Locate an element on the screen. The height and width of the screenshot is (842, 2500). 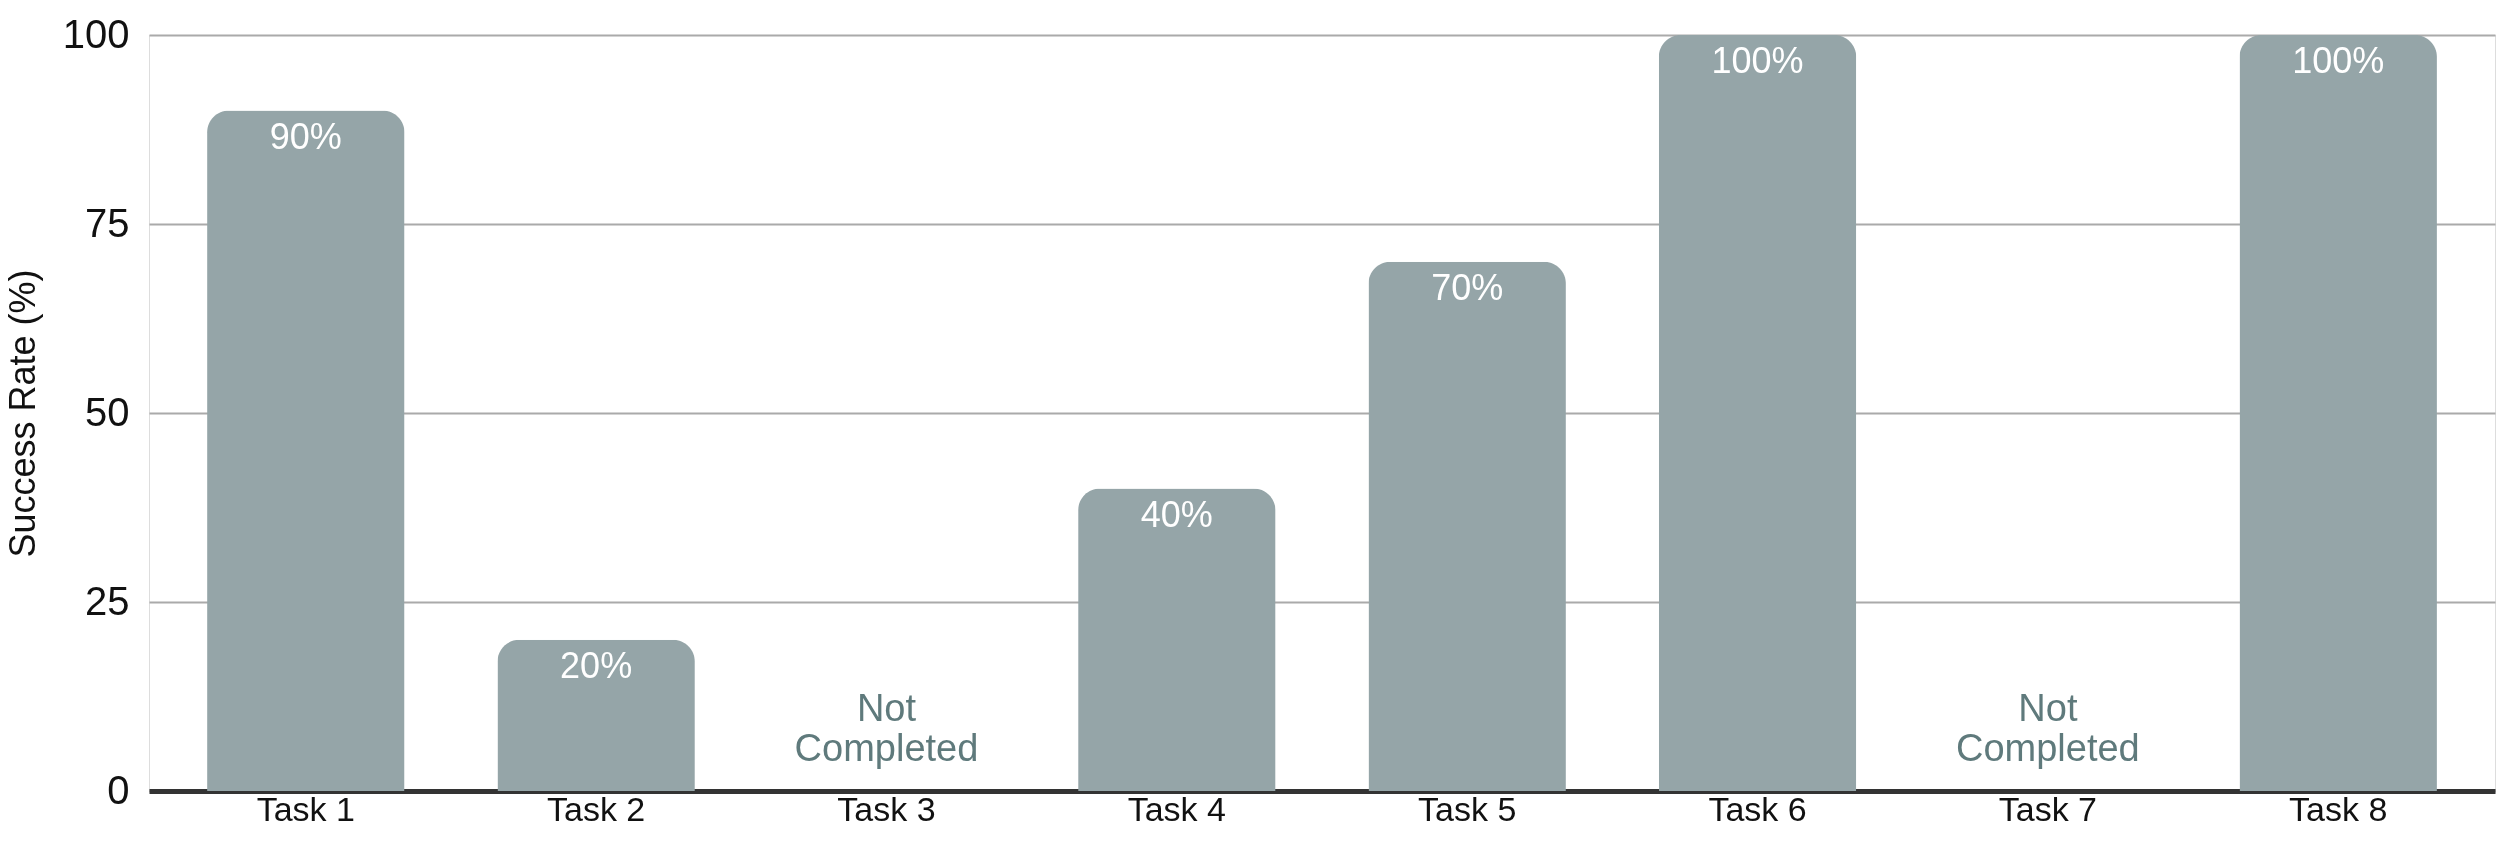
data-label: 70% is located at coordinates (1467, 287).